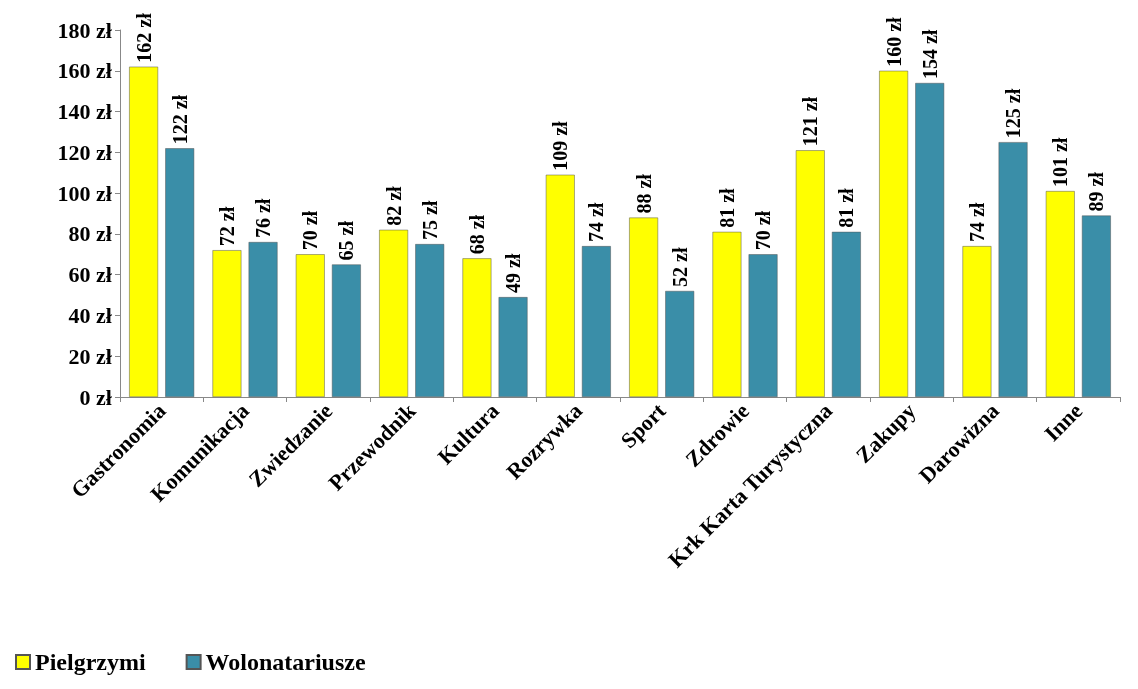 The image size is (1138, 689). Describe the element at coordinates (346, 240) in the screenshot. I see `data-label: 65 zł` at that location.